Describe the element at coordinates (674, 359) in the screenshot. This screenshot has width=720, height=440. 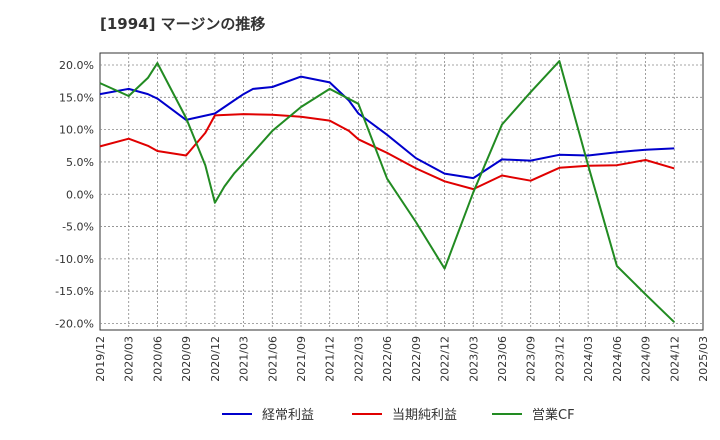
I see `x-tick-label: 2024/12` at that location.